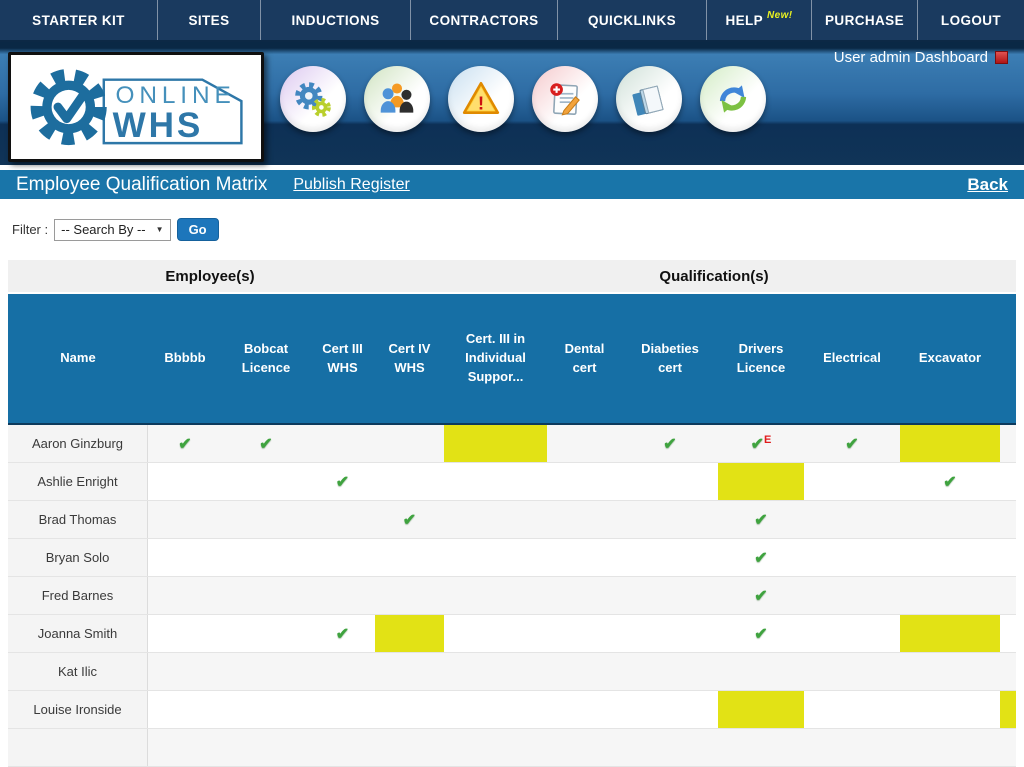 The width and height of the screenshot is (1024, 767). I want to click on add-note-icon, so click(565, 99).